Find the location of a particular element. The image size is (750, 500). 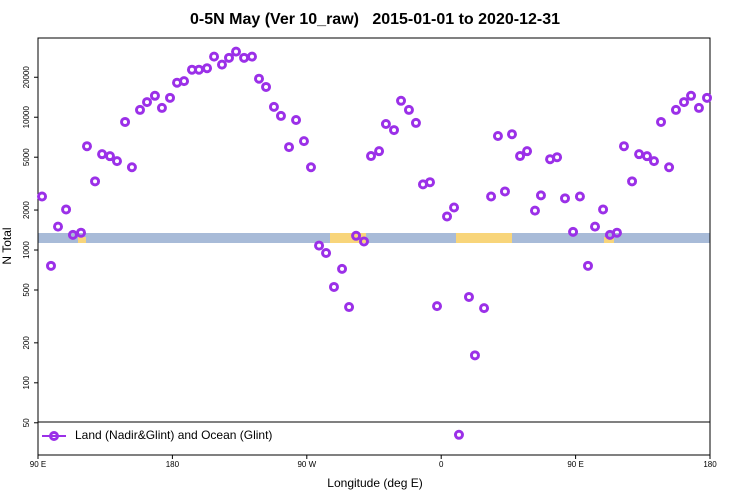

x-tick-label: 0 is located at coordinates (441, 464).